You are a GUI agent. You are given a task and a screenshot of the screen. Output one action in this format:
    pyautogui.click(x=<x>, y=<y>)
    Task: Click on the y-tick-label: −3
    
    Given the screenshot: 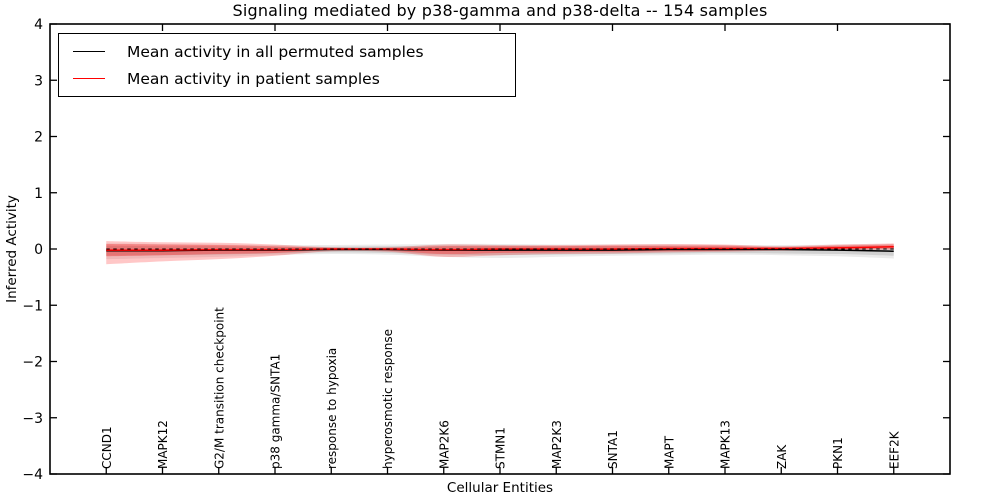 What is the action you would take?
    pyautogui.click(x=32, y=419)
    